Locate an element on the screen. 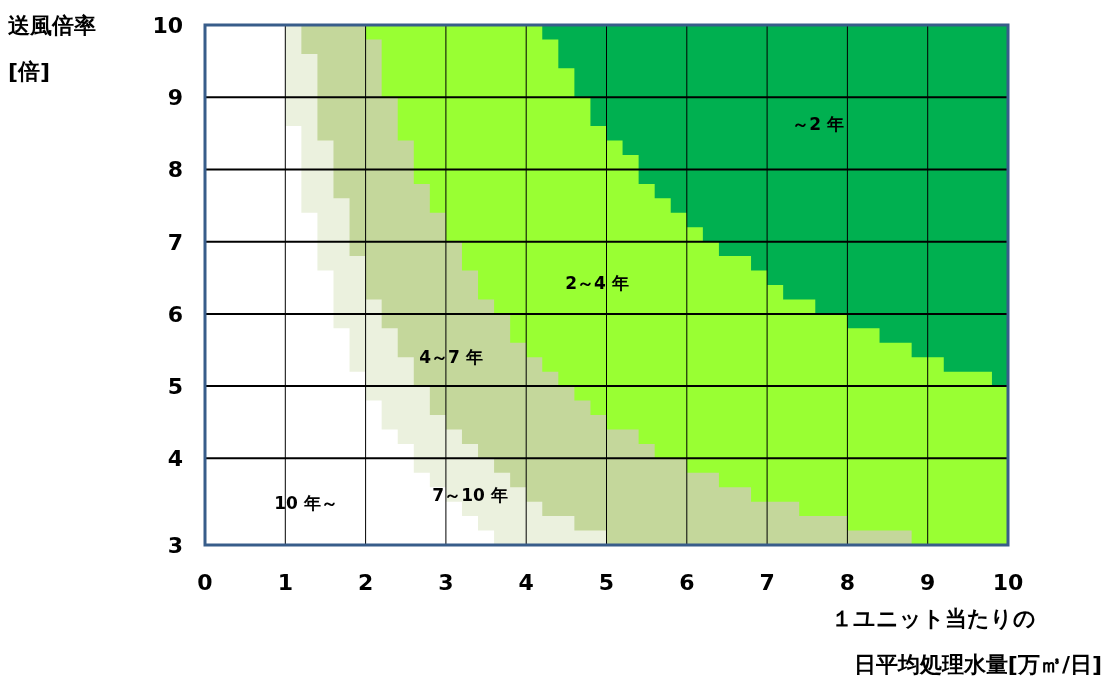 The image size is (1115, 683). x-tick-label: 6 is located at coordinates (687, 582).